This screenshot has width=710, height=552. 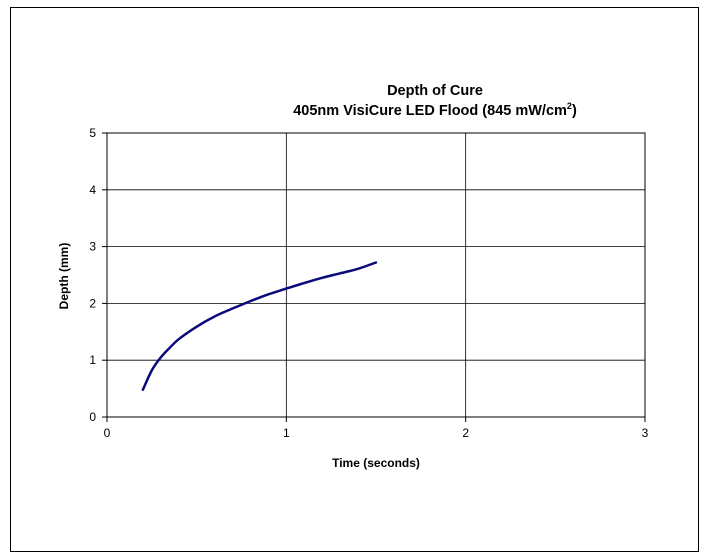 I want to click on y-tick-label: 5, so click(x=92, y=133).